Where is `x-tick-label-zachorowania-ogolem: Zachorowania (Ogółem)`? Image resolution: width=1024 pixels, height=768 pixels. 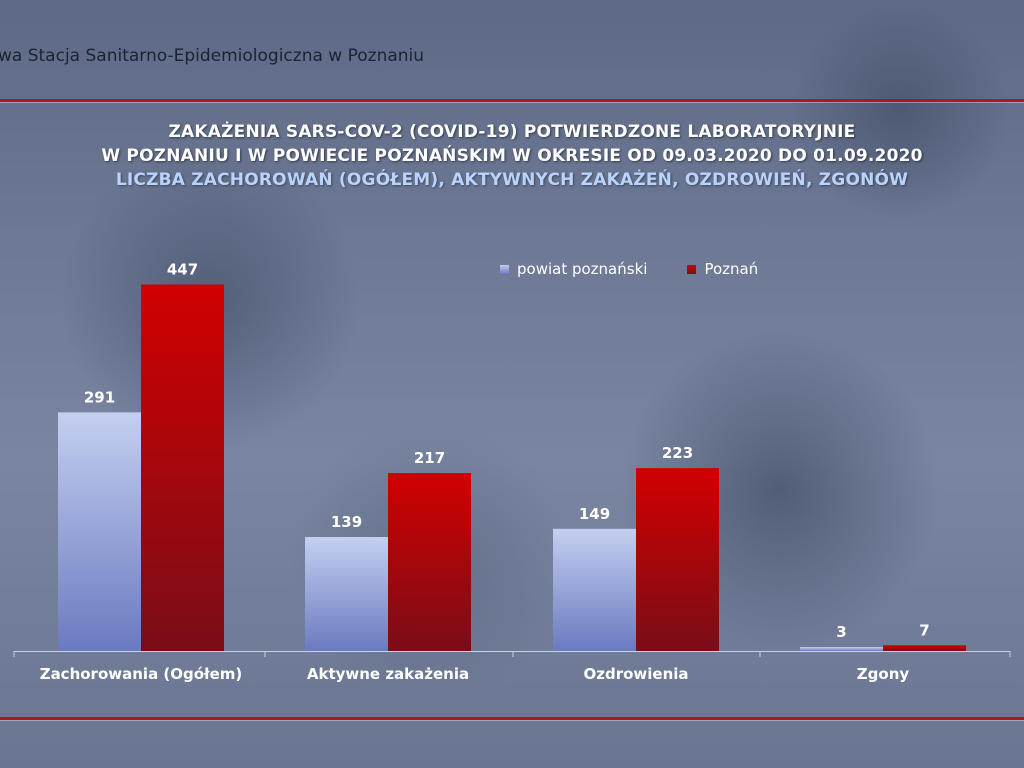 x-tick-label-zachorowania-ogolem: Zachorowania (Ogółem) is located at coordinates (141, 674).